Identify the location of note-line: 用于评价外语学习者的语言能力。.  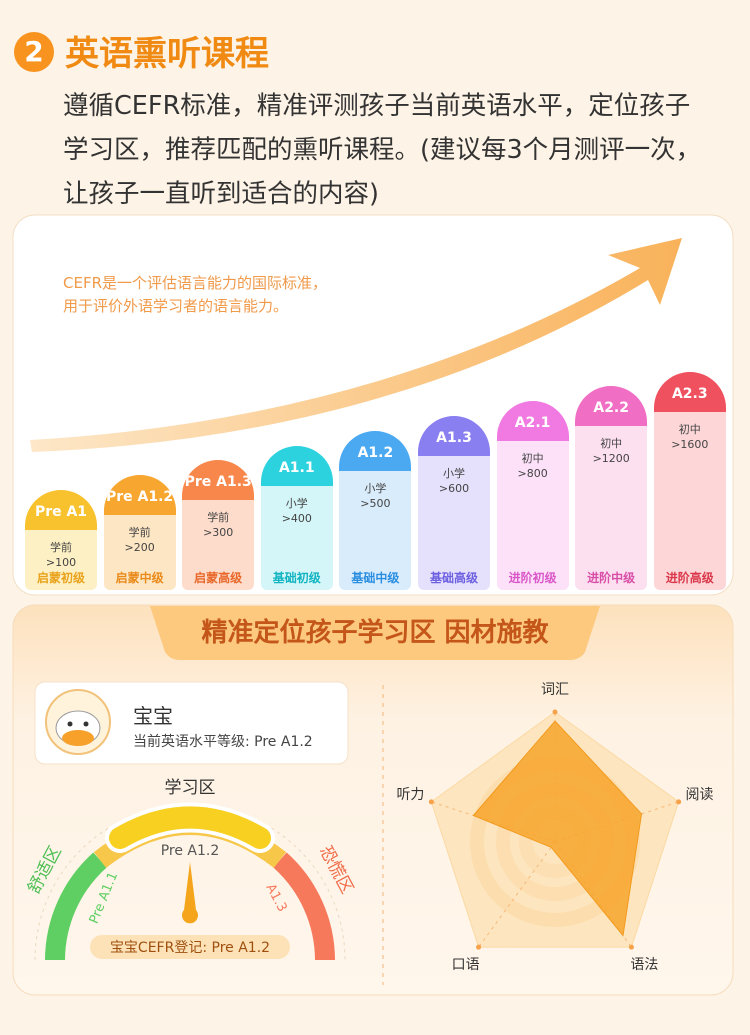
(176, 306).